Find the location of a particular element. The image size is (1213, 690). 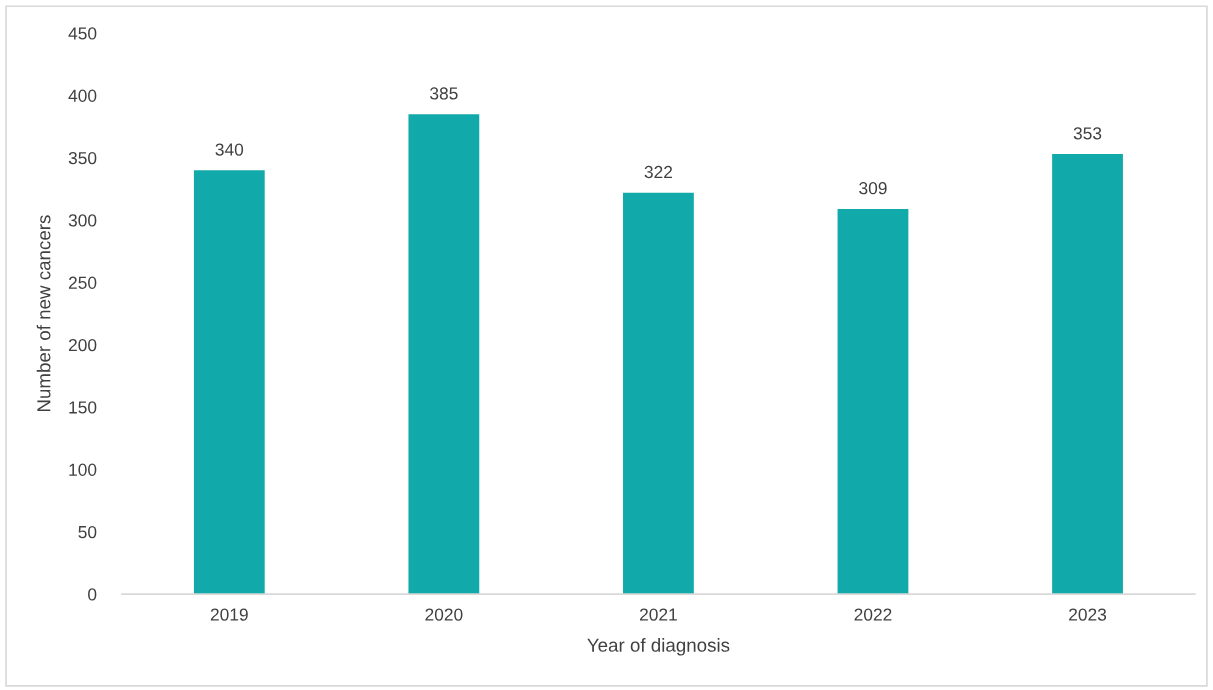

y-tick-label: 350 is located at coordinates (82, 158).